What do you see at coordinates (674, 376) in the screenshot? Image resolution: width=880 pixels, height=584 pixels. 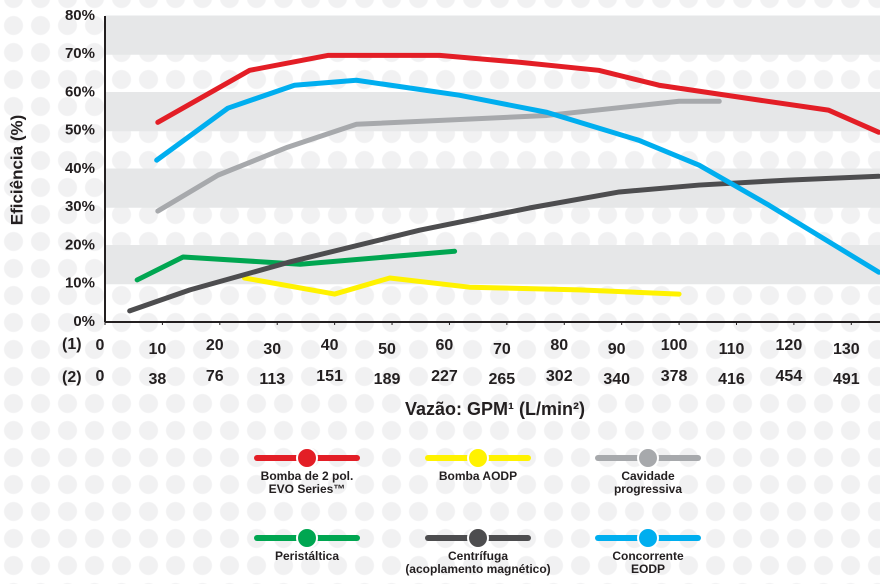 I see `x-tick-label-lpm: 378` at bounding box center [674, 376].